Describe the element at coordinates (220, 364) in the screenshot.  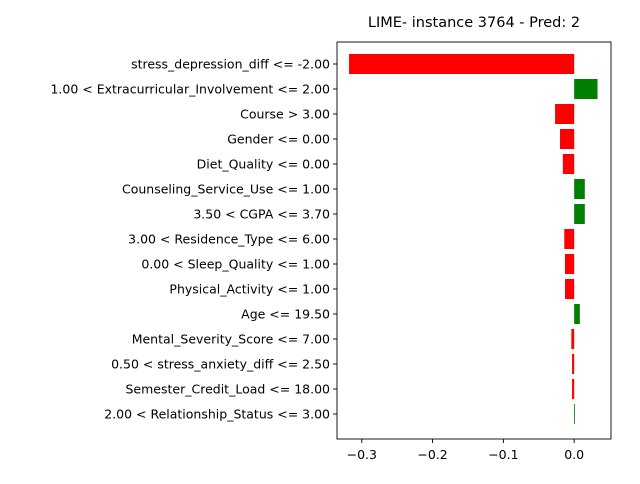
I see `y-tick-label-12: 0.50 < stress_anxiety_diff <= 2.50` at that location.